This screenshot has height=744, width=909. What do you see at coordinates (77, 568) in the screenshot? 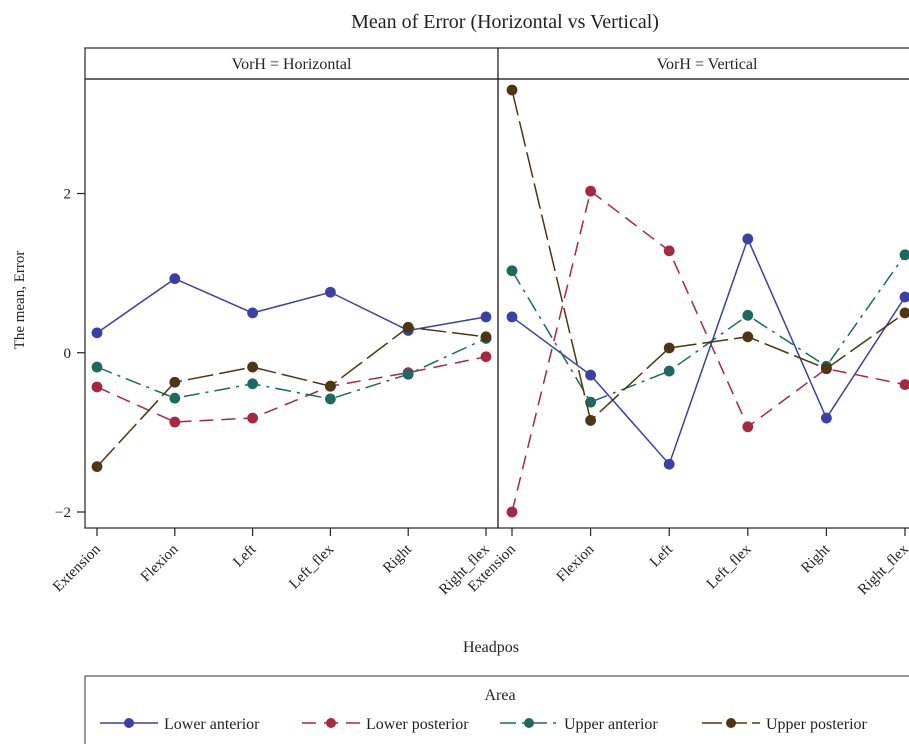
I see `x-tick-label: Extension` at bounding box center [77, 568].